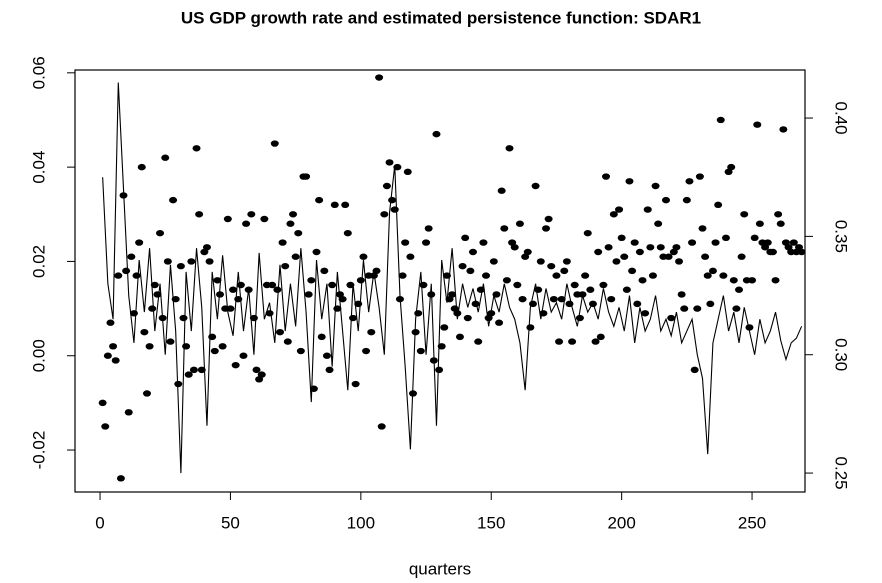 This screenshot has height=583, width=882. I want to click on x-tick-label: 0, so click(99, 522).